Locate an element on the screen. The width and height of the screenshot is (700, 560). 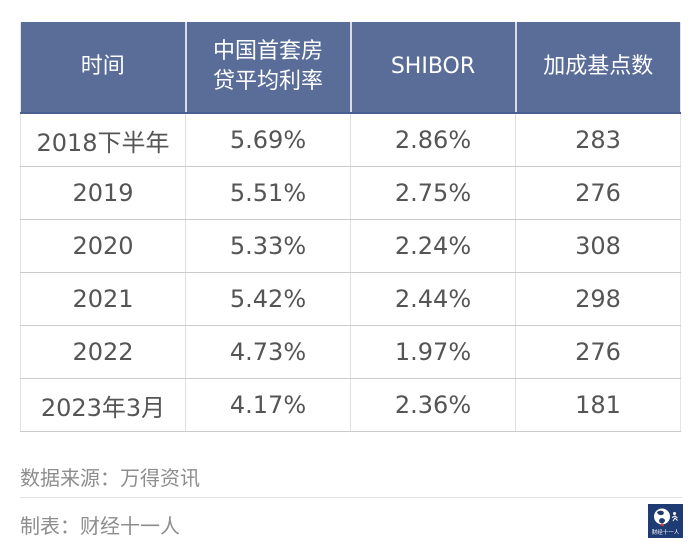
logo-label: 财经十一人 is located at coordinates (666, 532).